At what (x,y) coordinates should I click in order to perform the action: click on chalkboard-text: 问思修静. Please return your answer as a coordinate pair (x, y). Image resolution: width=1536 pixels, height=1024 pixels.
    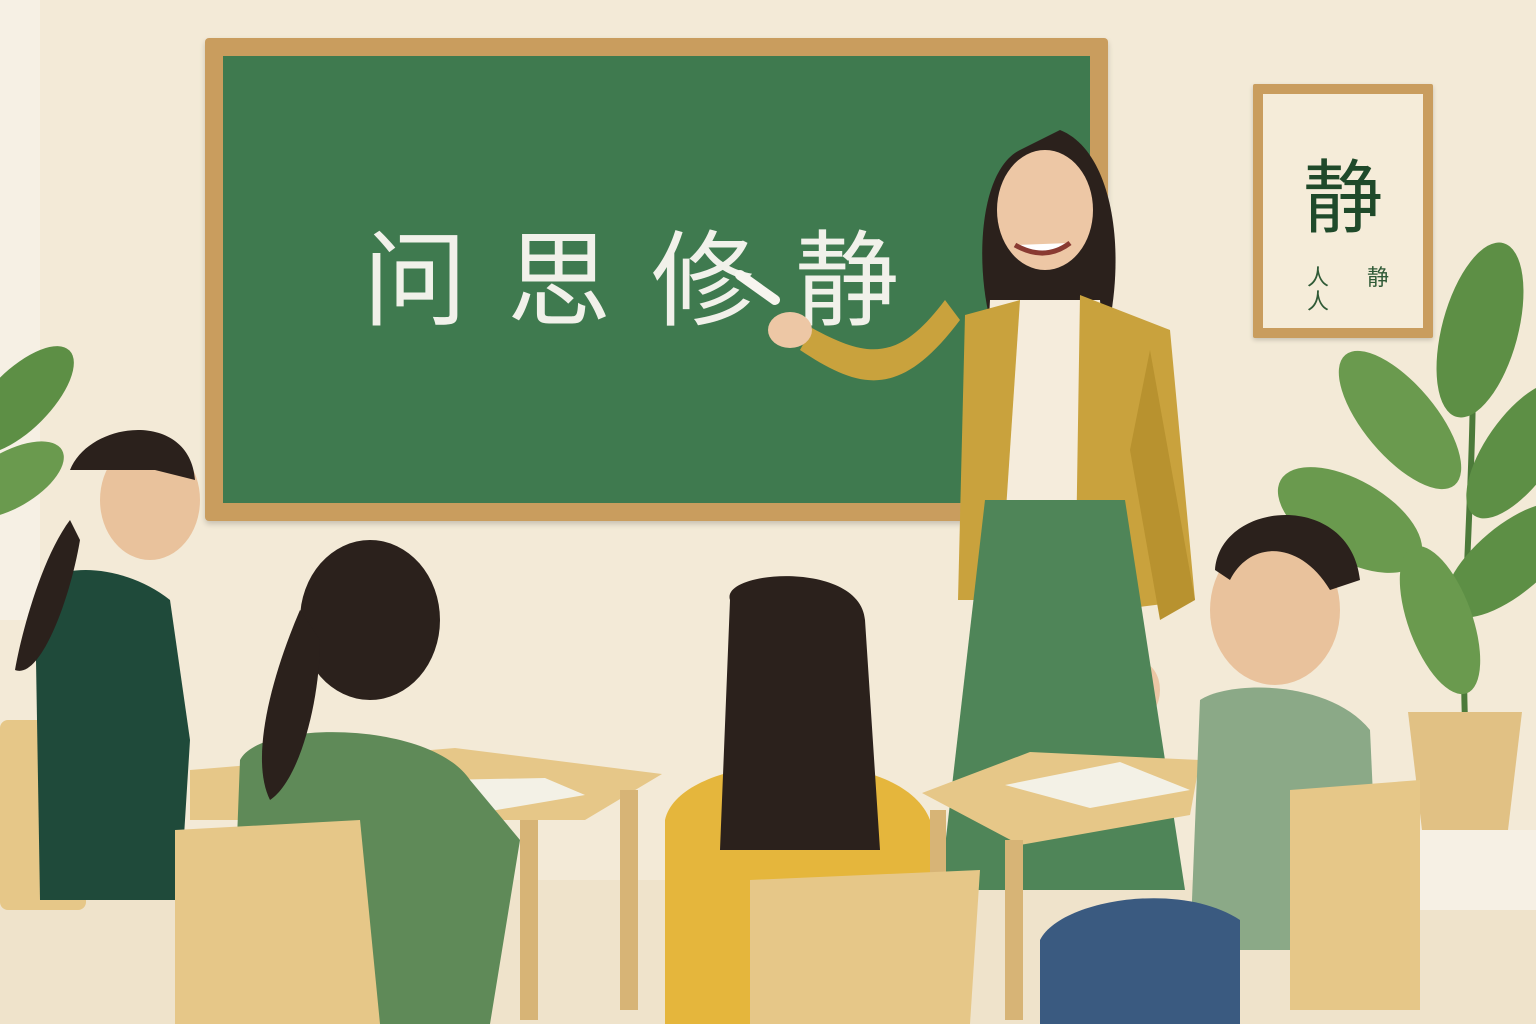
    Looking at the image, I should click on (651, 281).